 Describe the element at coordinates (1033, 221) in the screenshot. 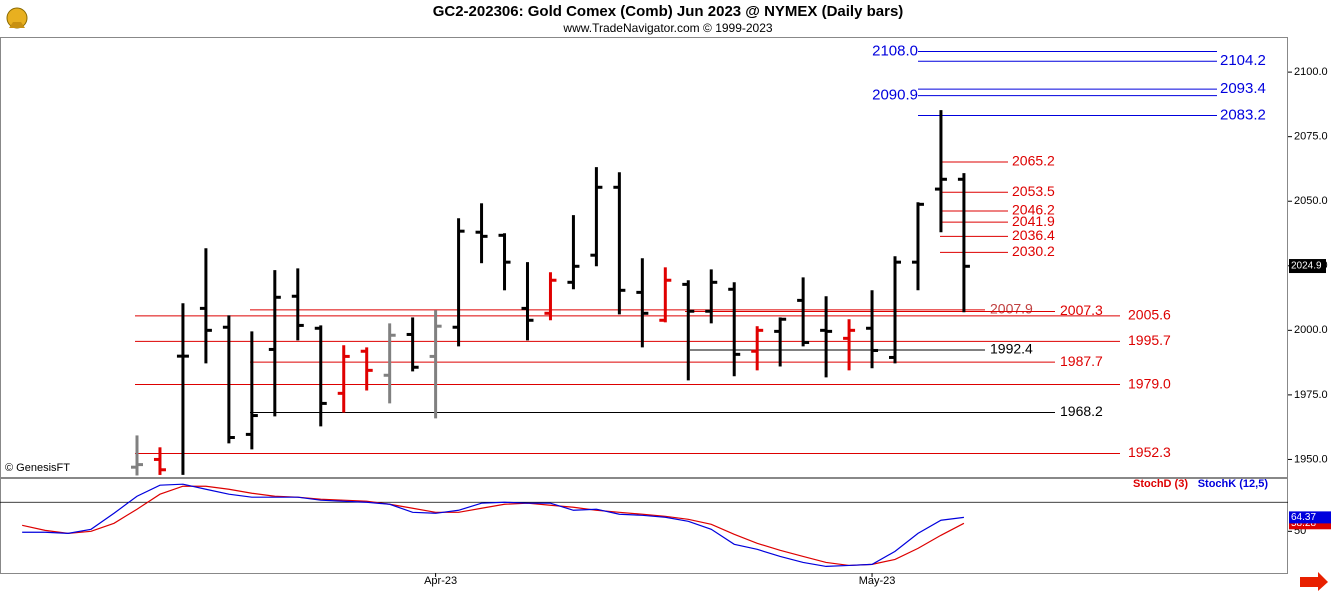

I see `level-label: 2041.9` at that location.